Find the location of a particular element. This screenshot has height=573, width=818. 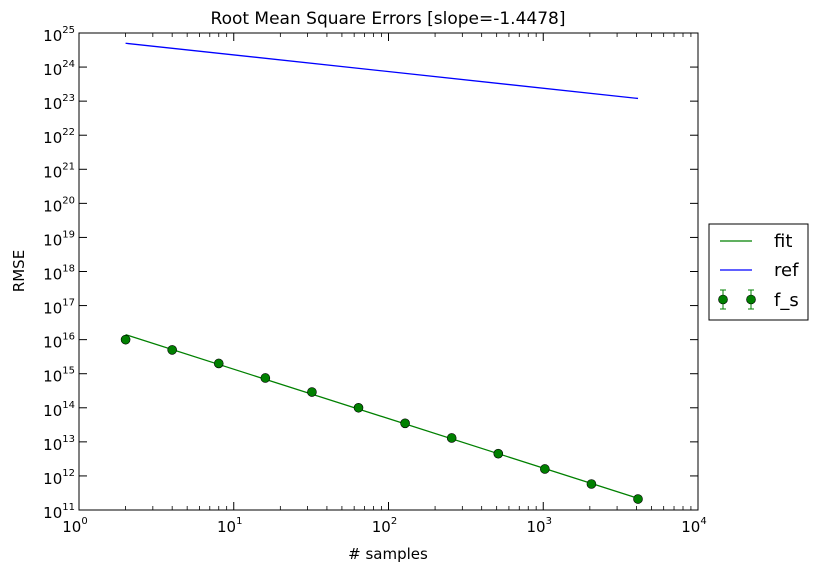

y-tick-label: 1014 is located at coordinates (59, 410).